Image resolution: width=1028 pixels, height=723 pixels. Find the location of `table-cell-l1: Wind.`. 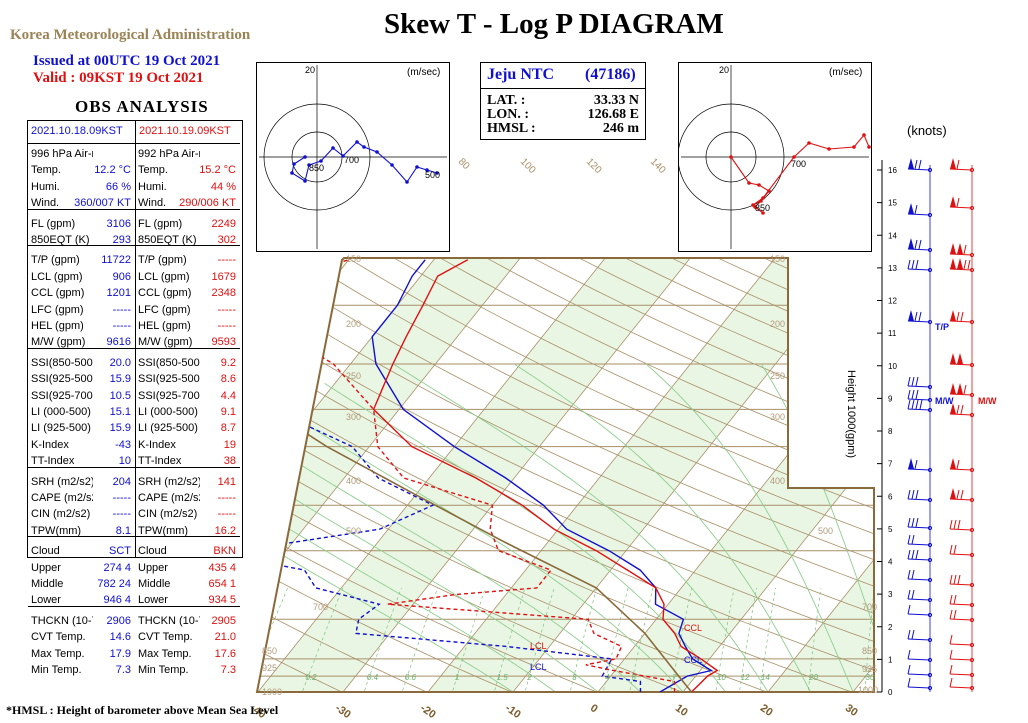

table-cell-l1: Wind. is located at coordinates (45, 203).